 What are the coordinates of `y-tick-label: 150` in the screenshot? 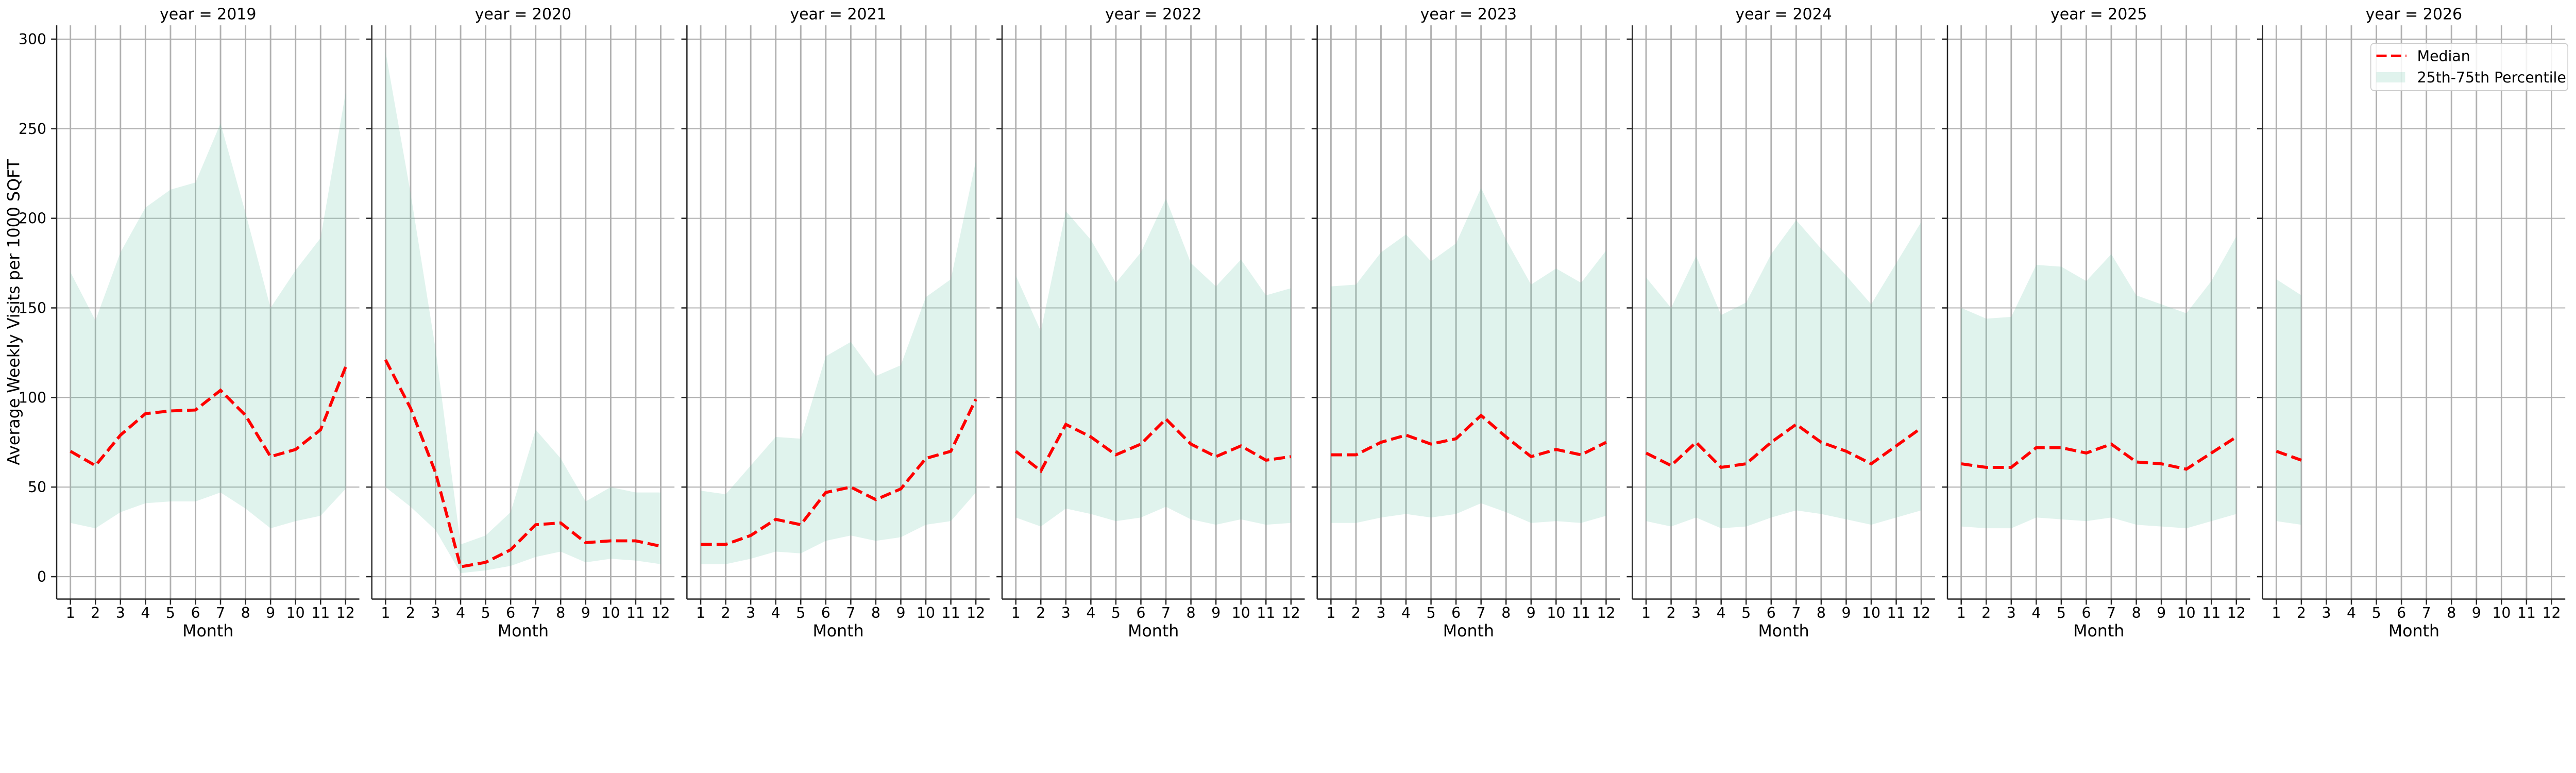 It's located at (32, 307).